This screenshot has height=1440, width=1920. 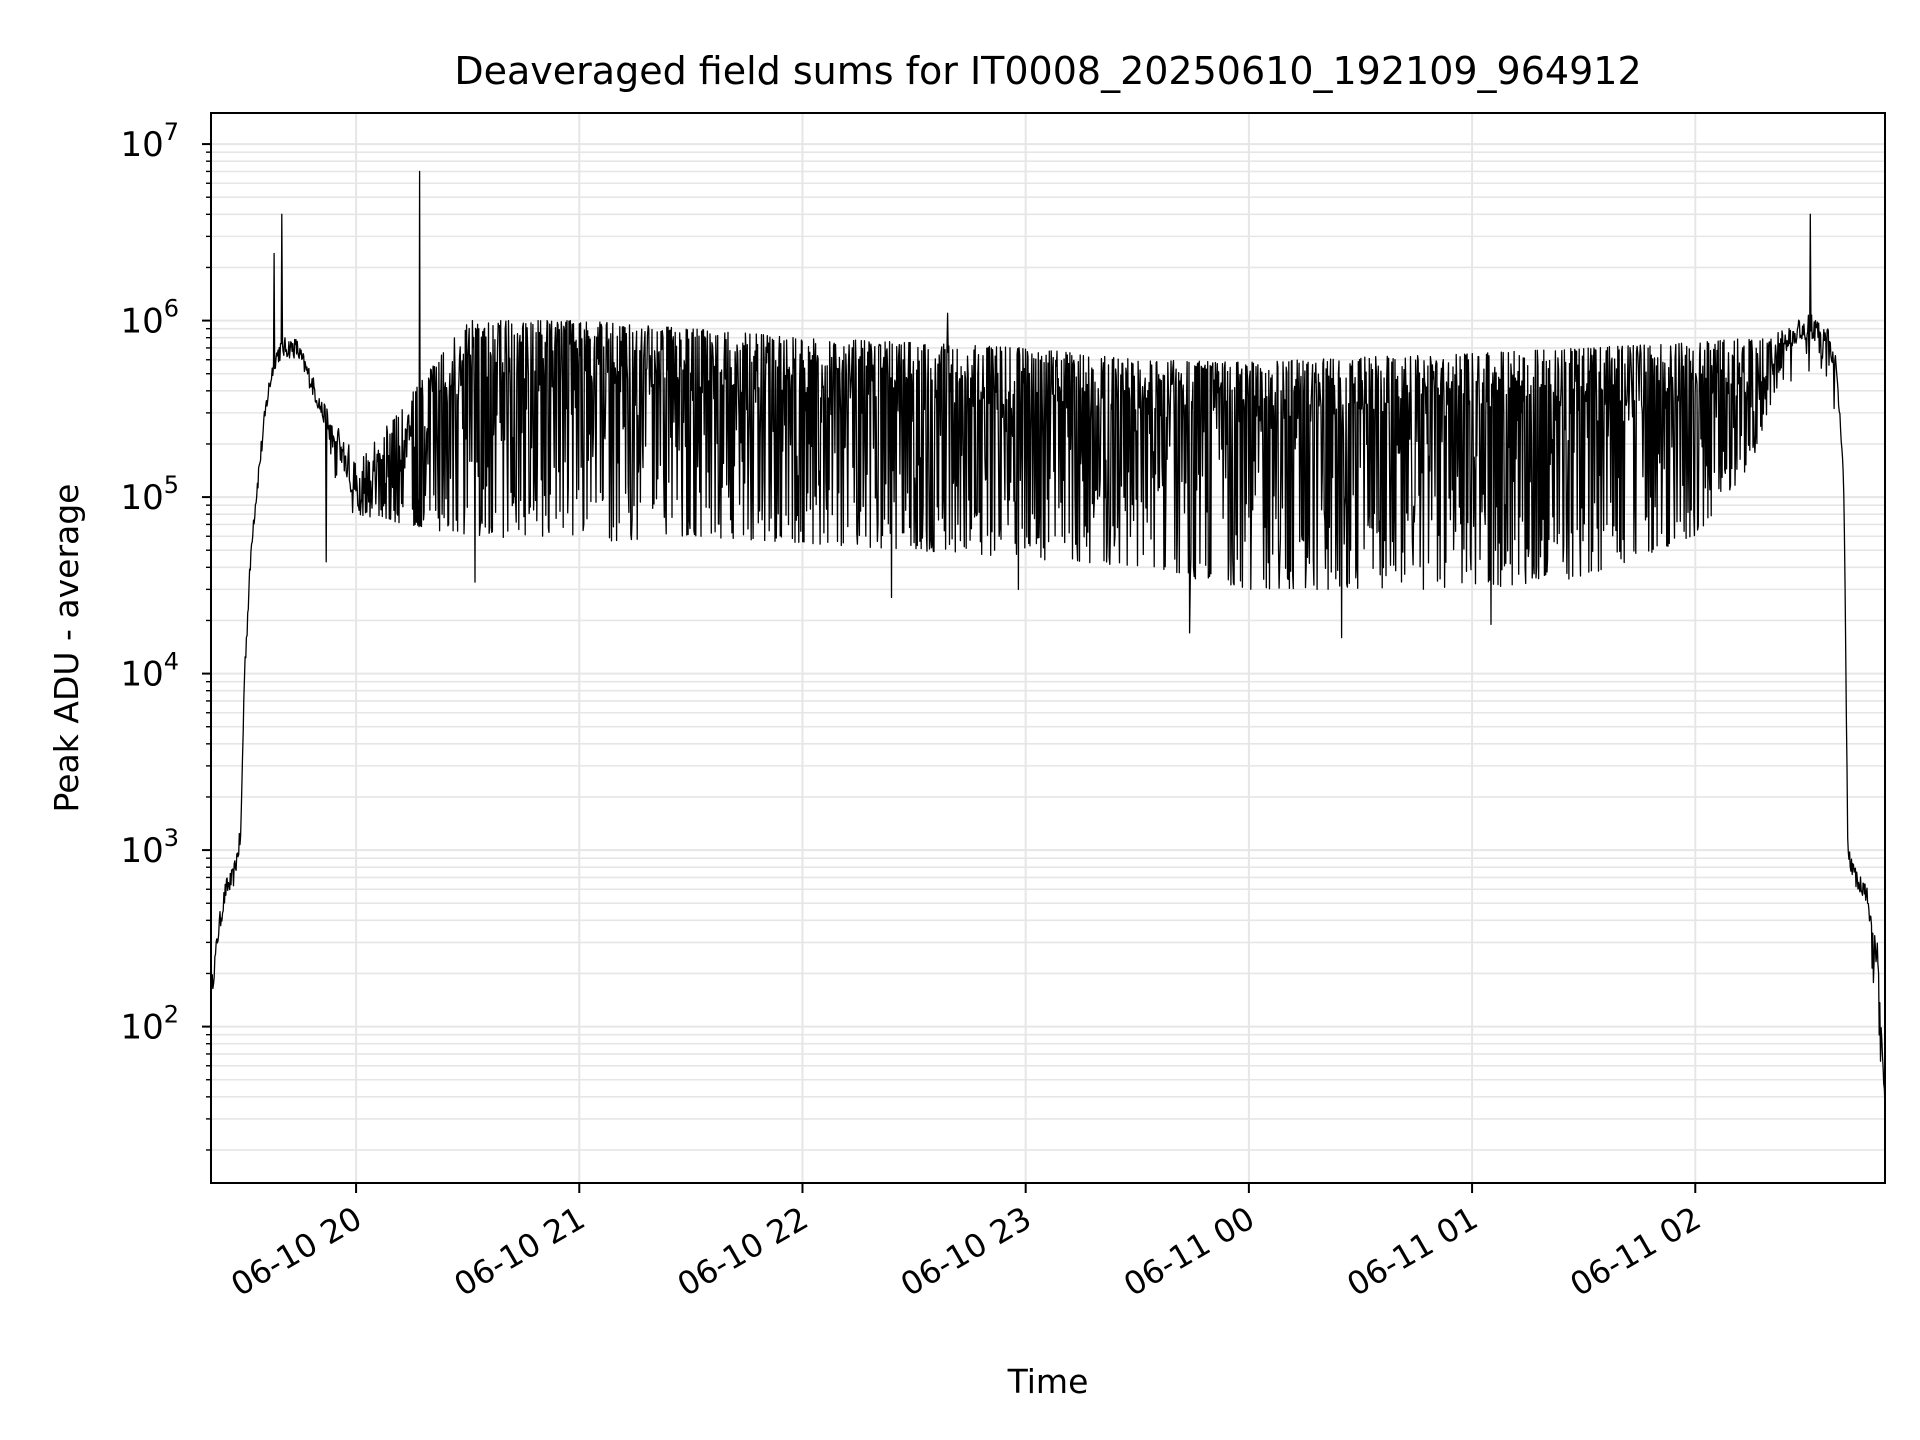 What do you see at coordinates (149, 141) in the screenshot?
I see `y-tick-label: 10⁷` at bounding box center [149, 141].